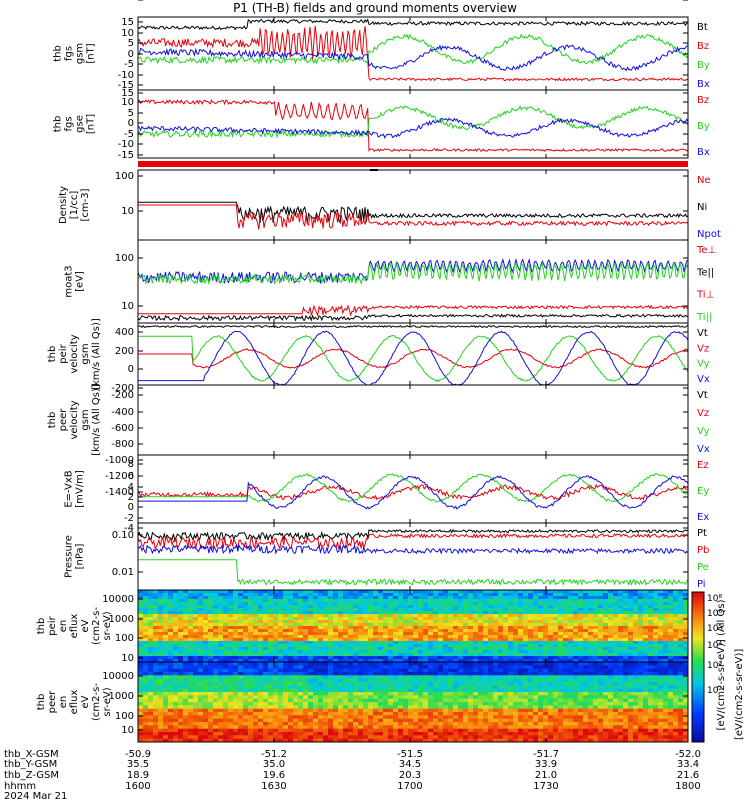  Describe the element at coordinates (63, 205) in the screenshot. I see `ylabel-density: Density` at that location.